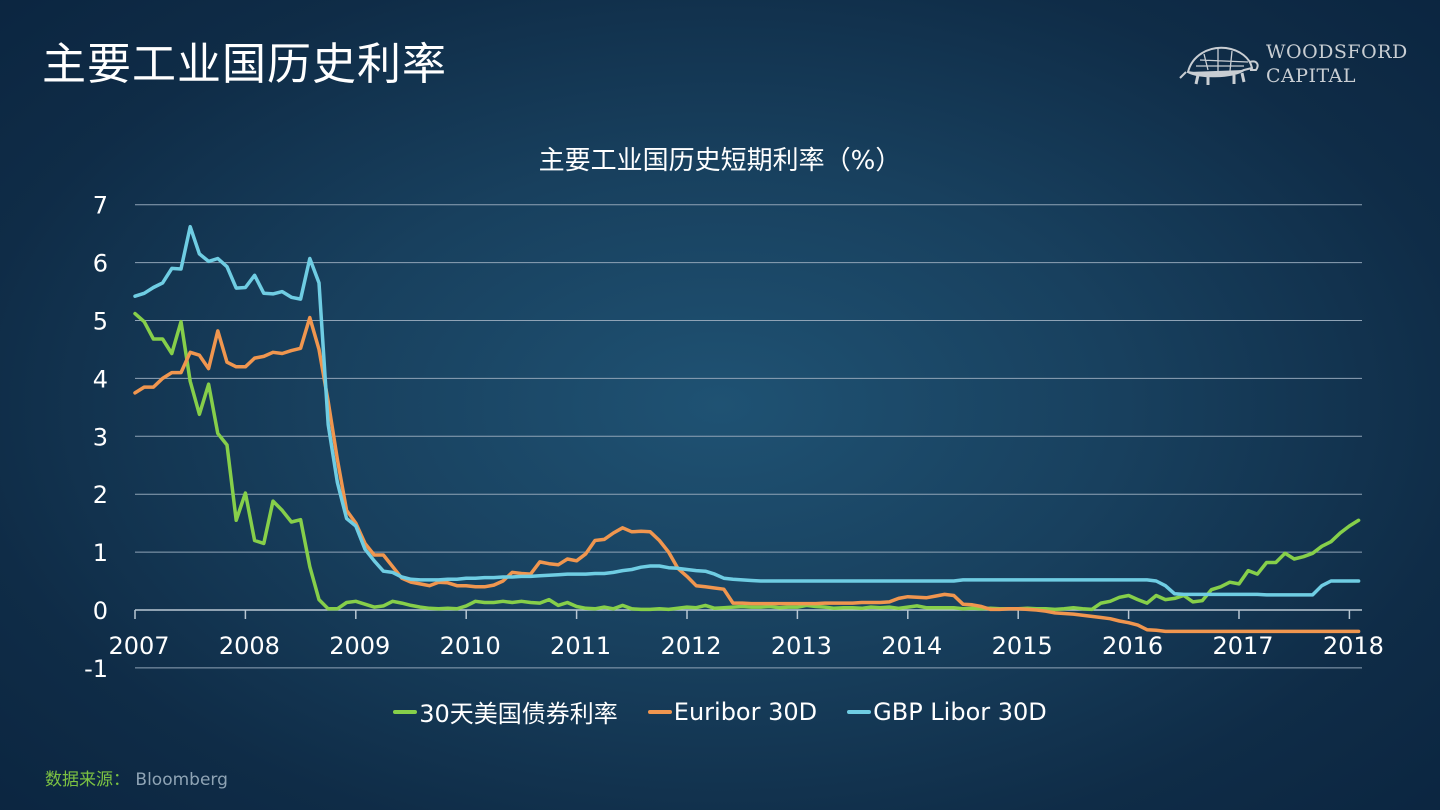 Image resolution: width=1440 pixels, height=810 pixels. Describe the element at coordinates (100, 437) in the screenshot. I see `y-tick-label: 3` at that location.